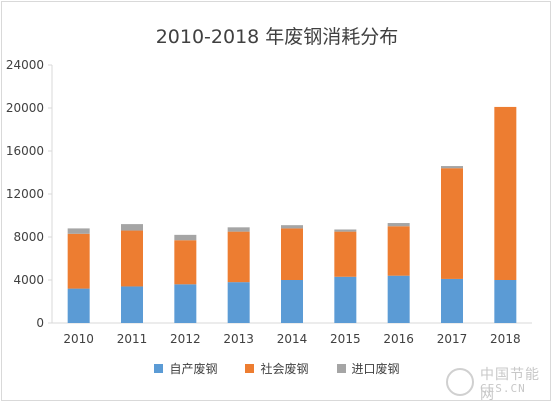  I want to click on x-tick-label: 2016, so click(398, 339).